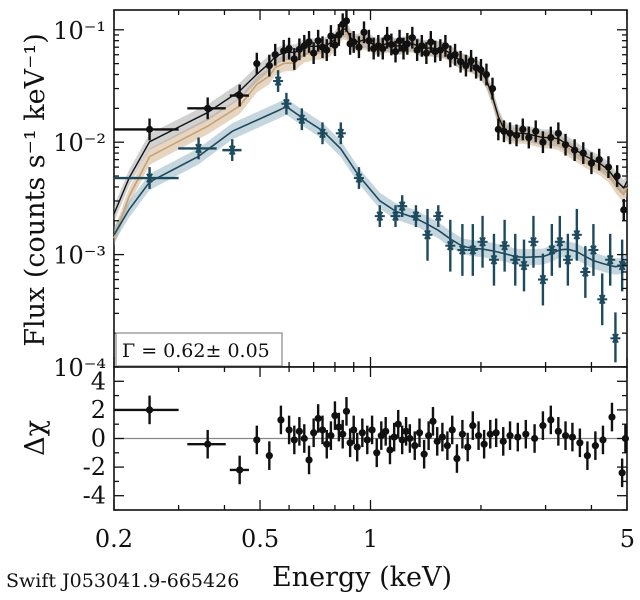  Describe the element at coordinates (98, 410) in the screenshot. I see `residual-y-tick-label: 2` at that location.